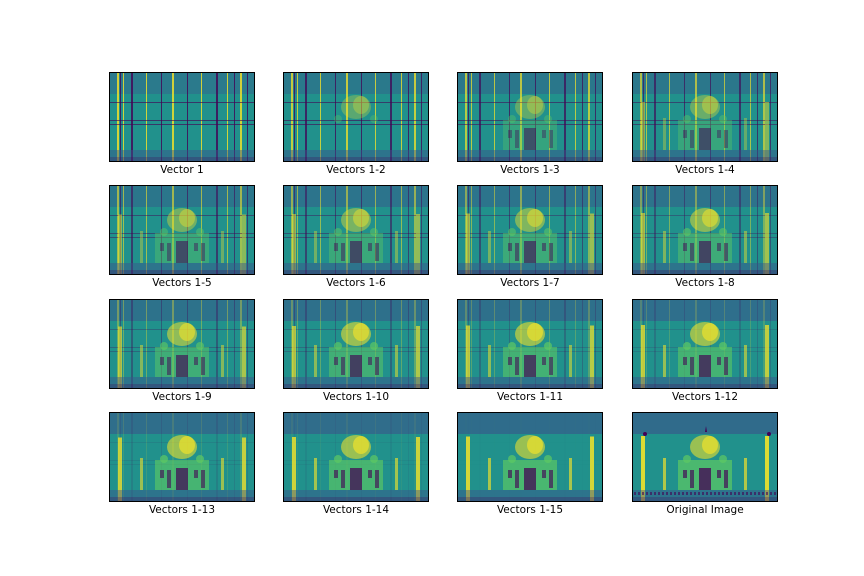  What do you see at coordinates (705, 510) in the screenshot?
I see `panel-caption: Original Image` at bounding box center [705, 510].